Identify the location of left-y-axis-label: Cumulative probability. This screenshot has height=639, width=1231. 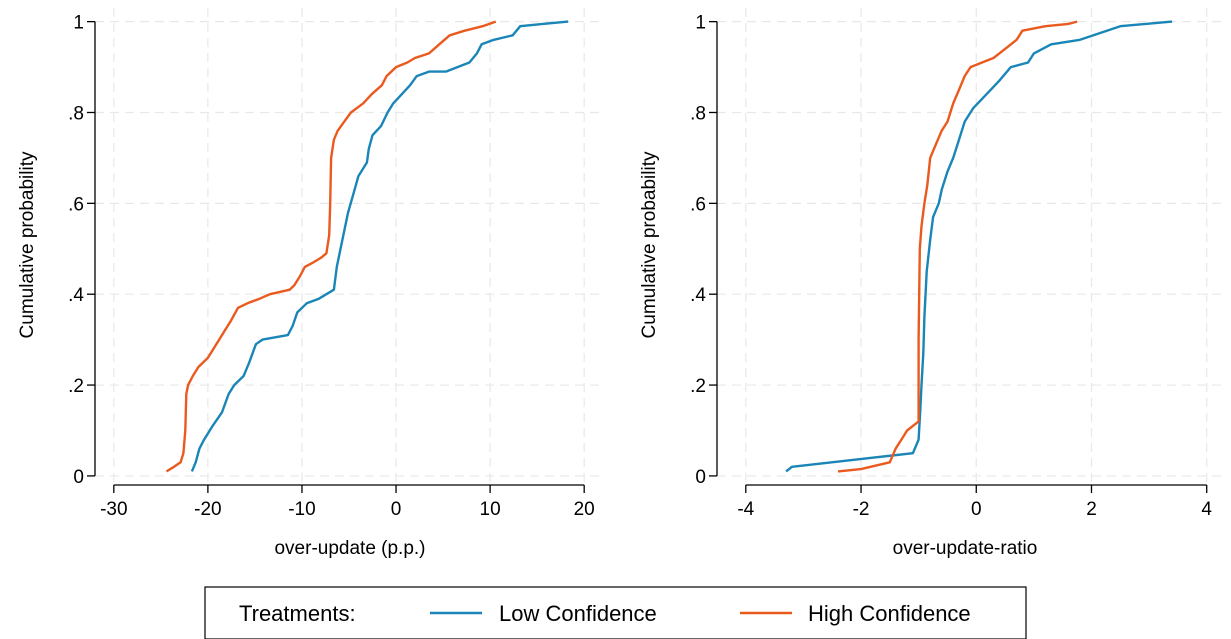
(27, 244).